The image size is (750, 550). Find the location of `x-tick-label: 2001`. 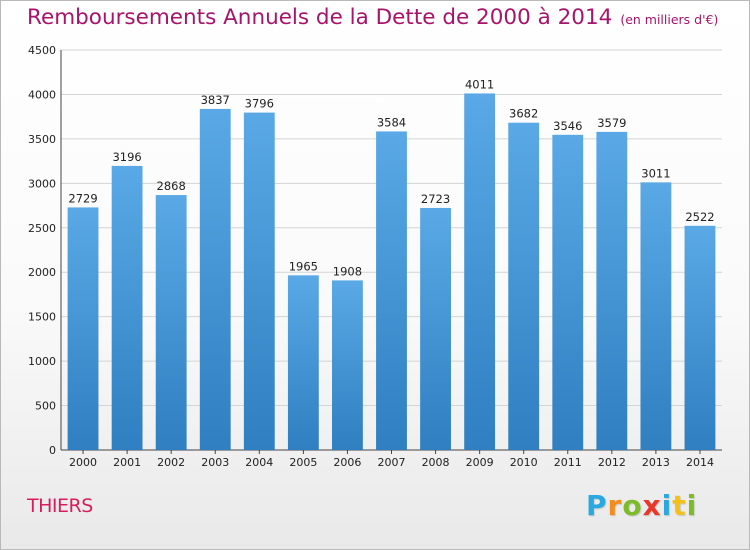

x-tick-label: 2001 is located at coordinates (127, 462).